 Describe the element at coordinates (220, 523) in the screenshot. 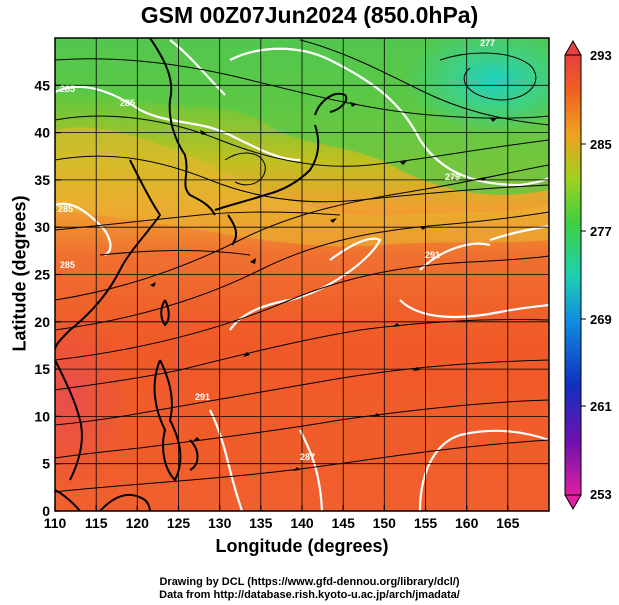

I see `x-tick-label: 130` at that location.